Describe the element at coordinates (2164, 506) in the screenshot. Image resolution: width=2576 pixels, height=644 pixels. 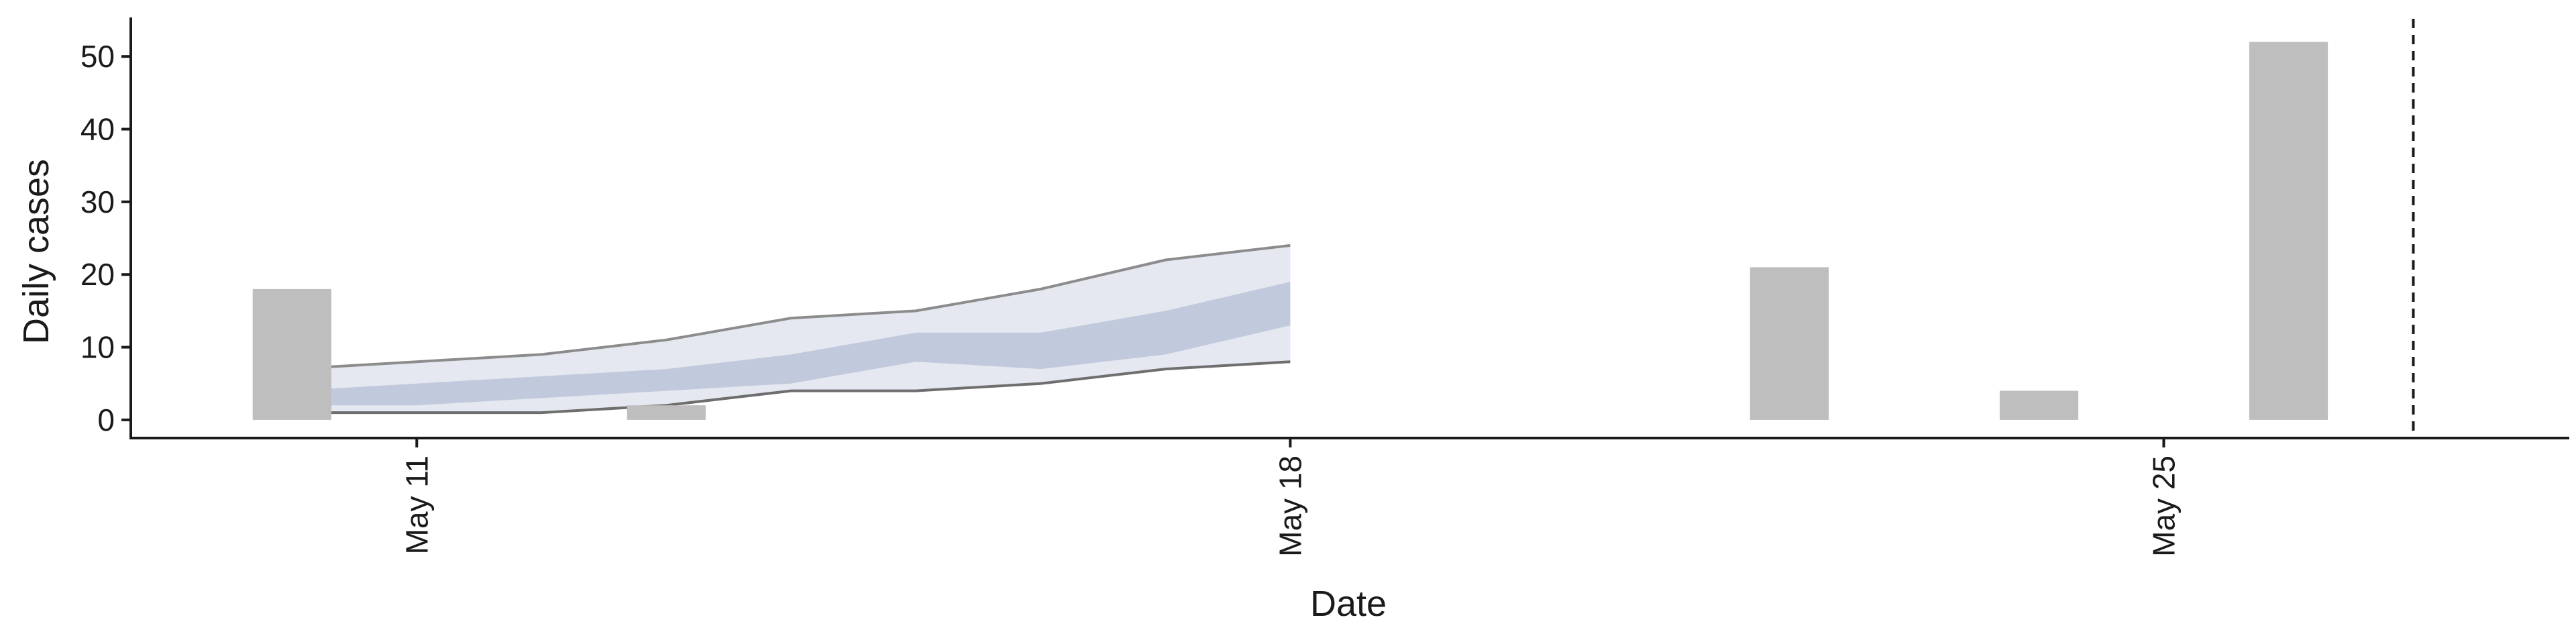
I see `x-tick-label: May 25` at that location.